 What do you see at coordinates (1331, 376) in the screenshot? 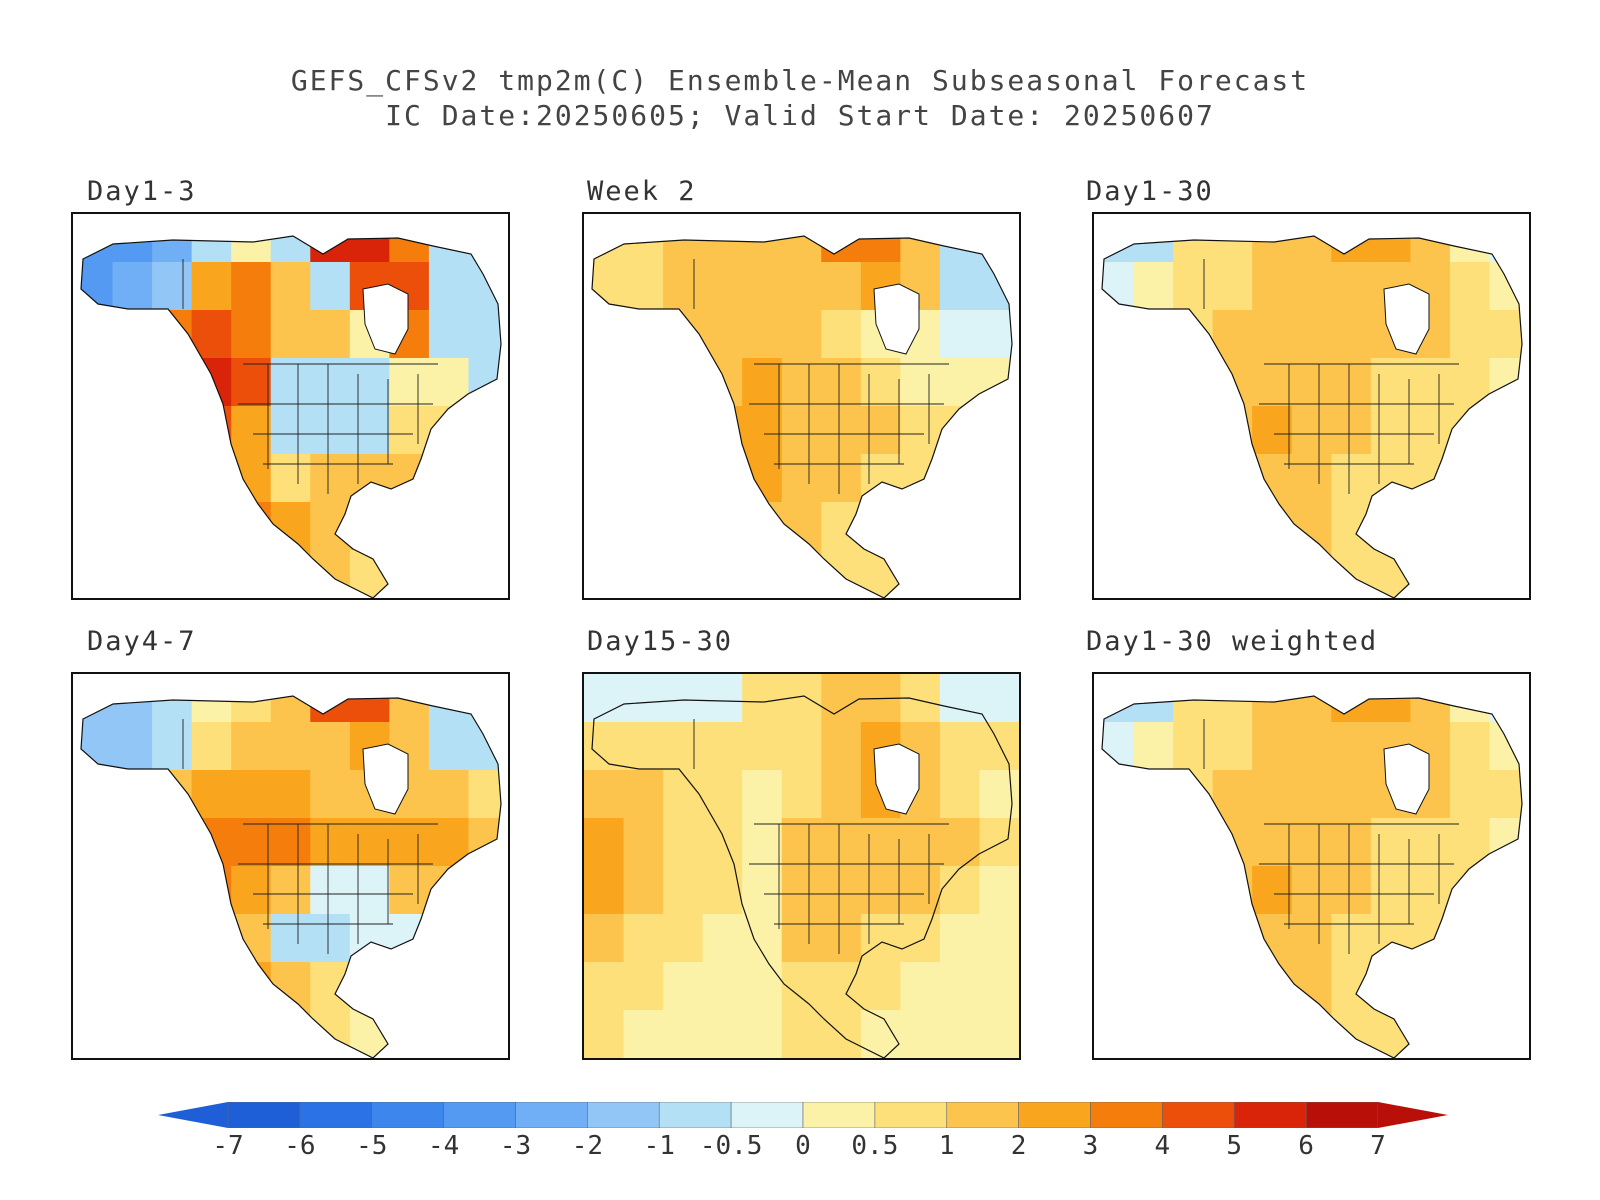
I see `political-boundaries` at bounding box center [1331, 376].